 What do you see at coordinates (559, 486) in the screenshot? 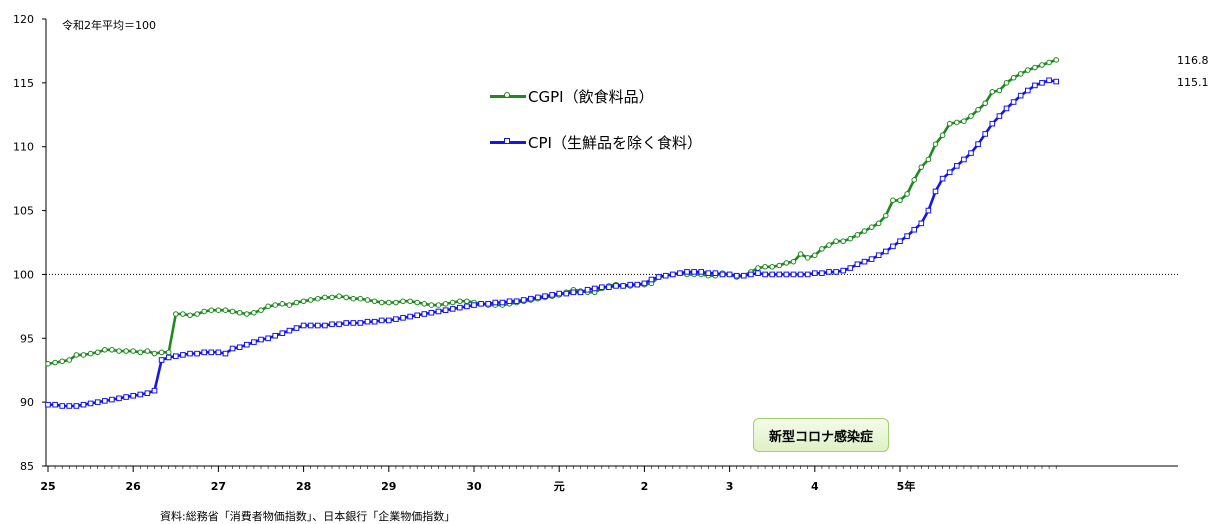
I see `x-tick-label: 元` at bounding box center [559, 486].